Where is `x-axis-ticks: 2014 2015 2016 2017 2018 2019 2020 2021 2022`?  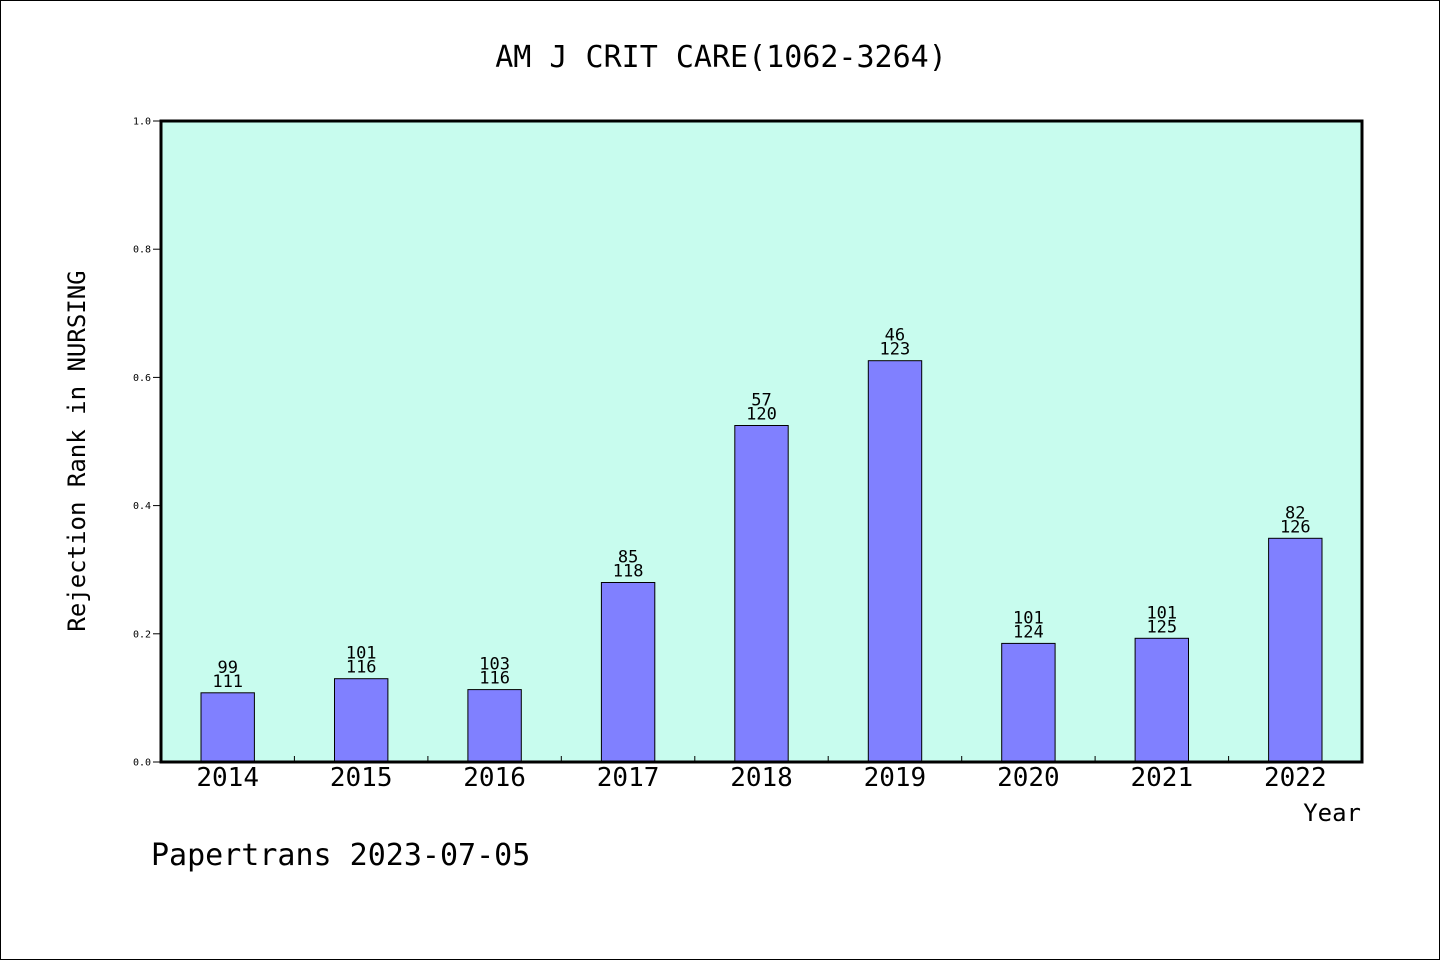
x-axis-ticks: 2014 2015 2016 2017 2018 2019 2020 2021 2022 is located at coordinates (761, 774).